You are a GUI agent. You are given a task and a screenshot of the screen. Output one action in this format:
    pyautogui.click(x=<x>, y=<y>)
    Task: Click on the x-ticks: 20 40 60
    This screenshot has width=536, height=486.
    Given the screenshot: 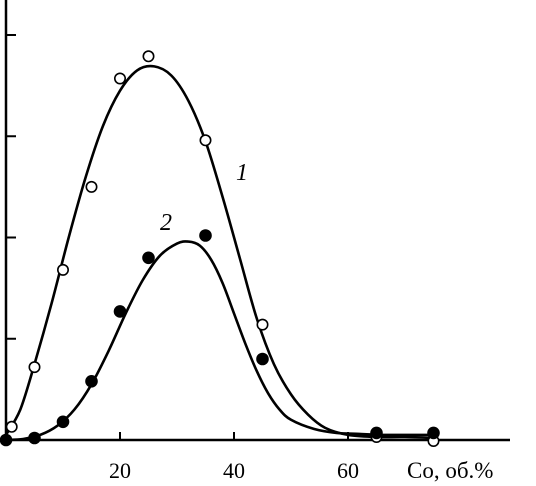 What is the action you would take?
    pyautogui.click(x=234, y=457)
    